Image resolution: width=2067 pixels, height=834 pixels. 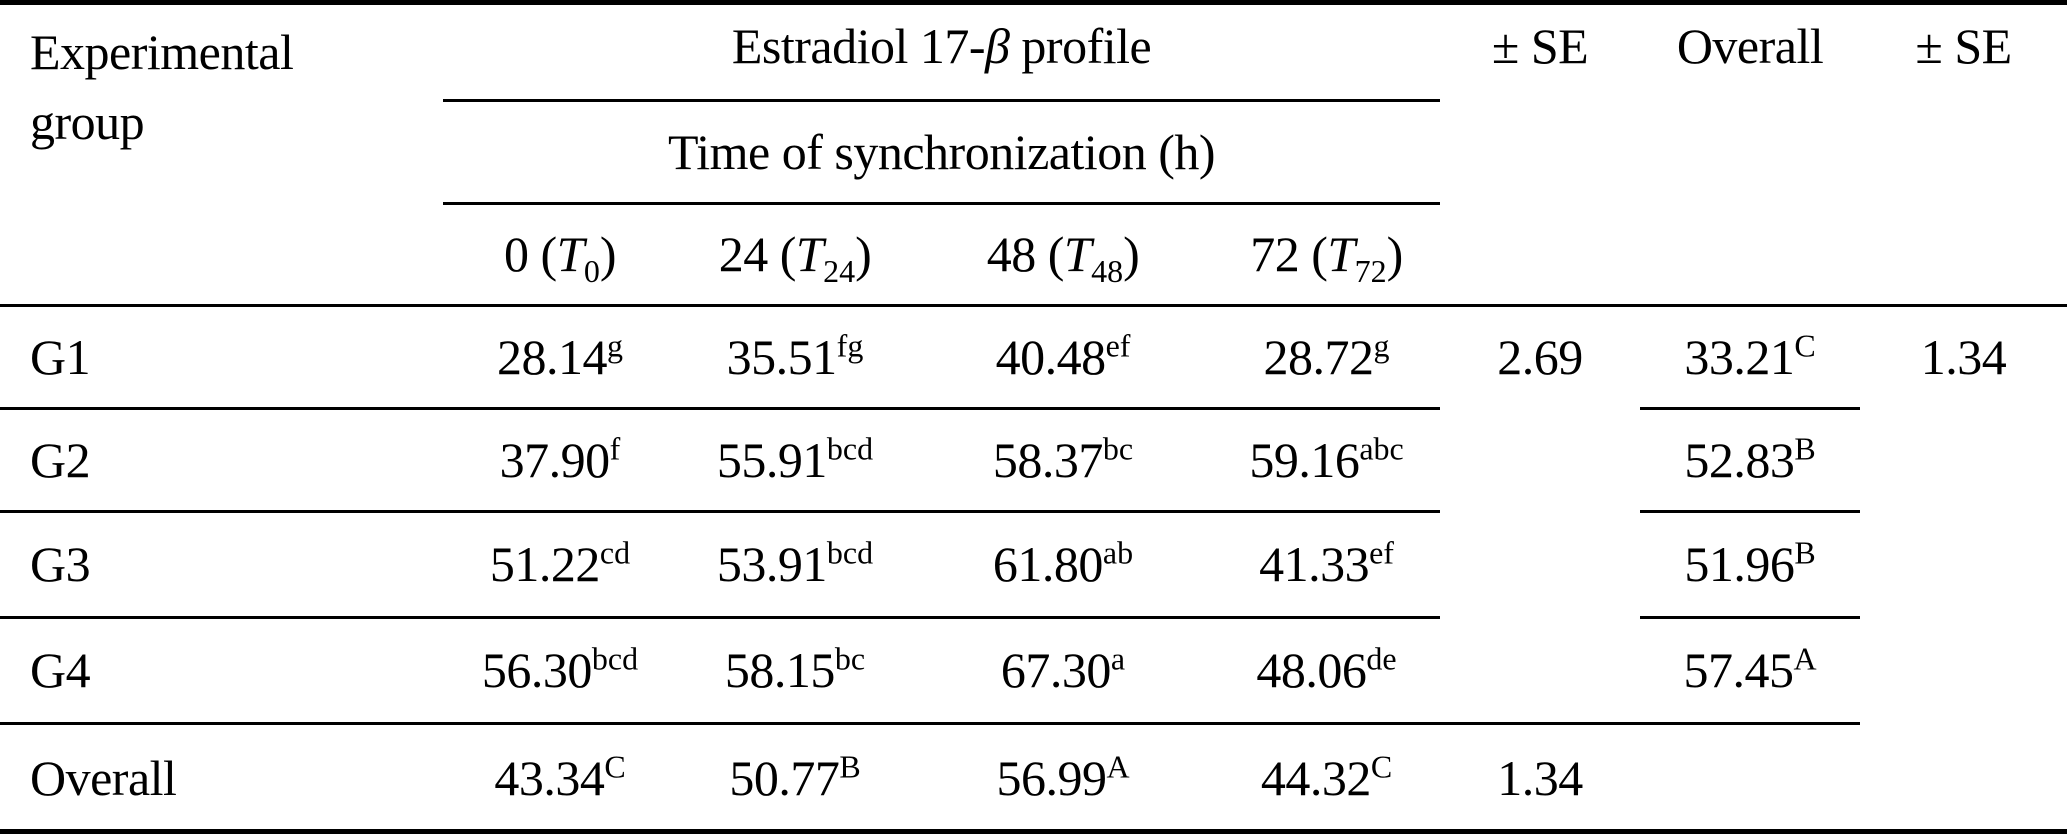 I want to click on value: 56.30, so click(x=537, y=670).